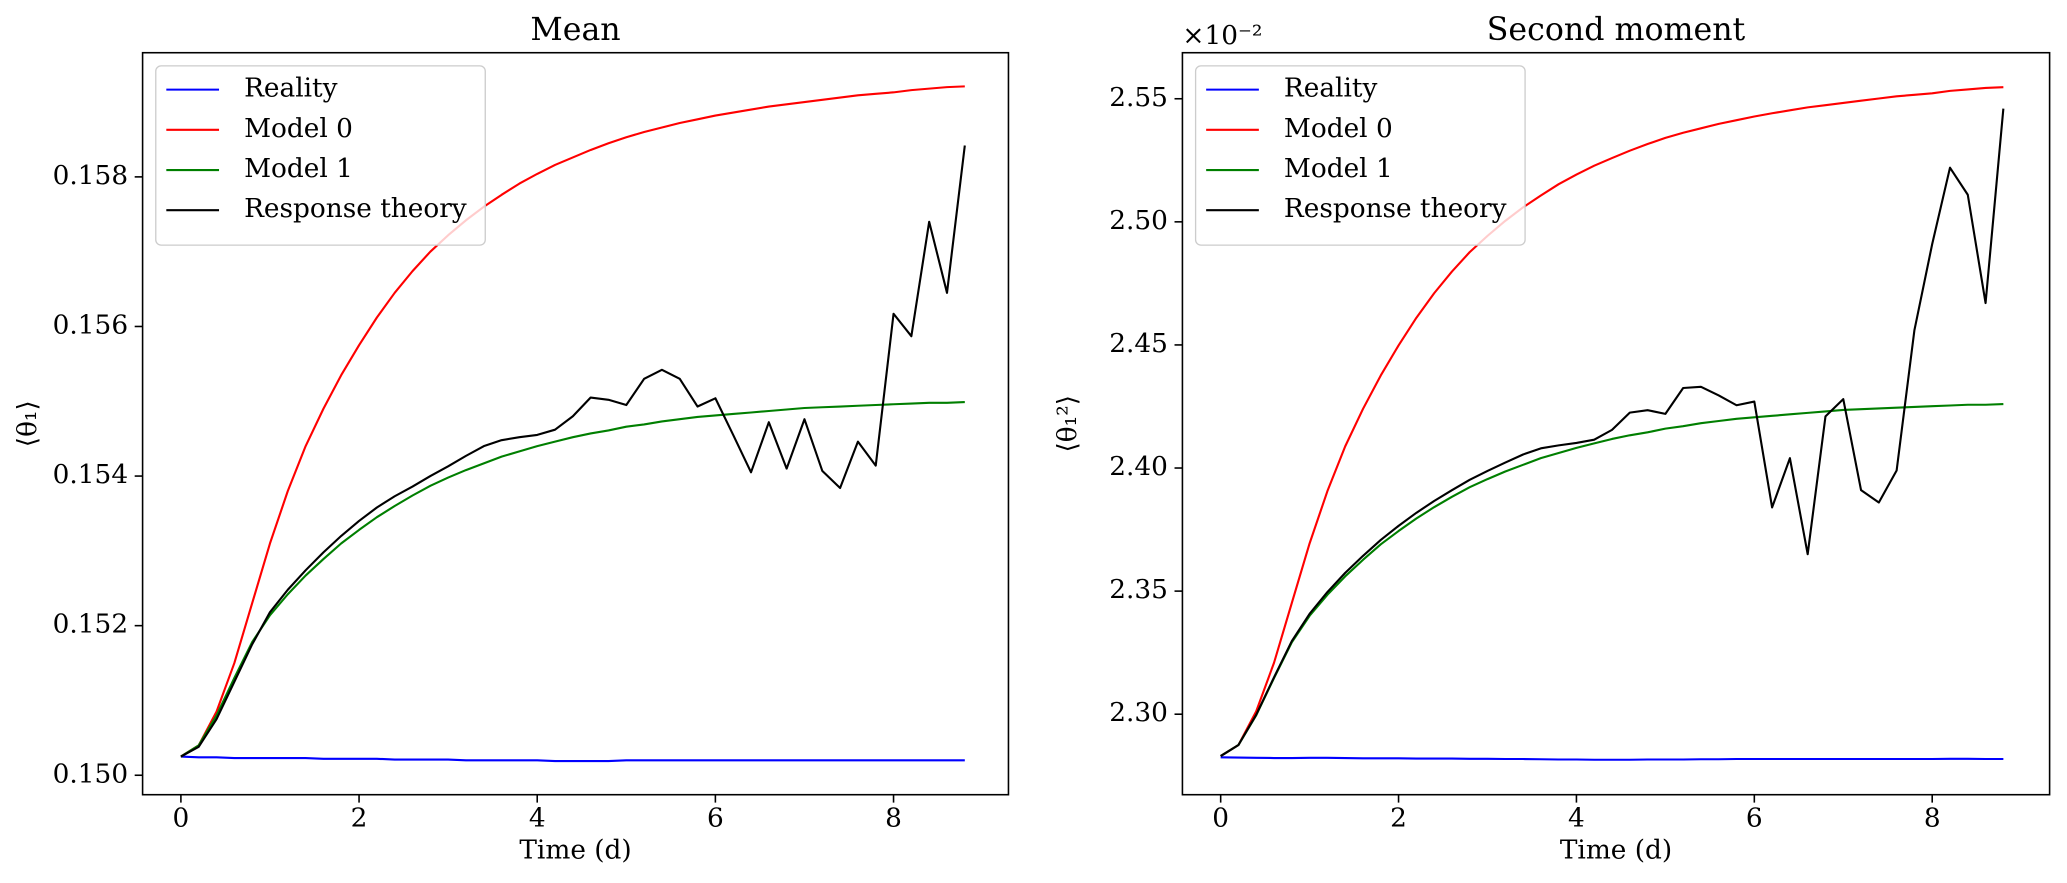  I want to click on y-tick-label: 0.156, so click(90, 325).